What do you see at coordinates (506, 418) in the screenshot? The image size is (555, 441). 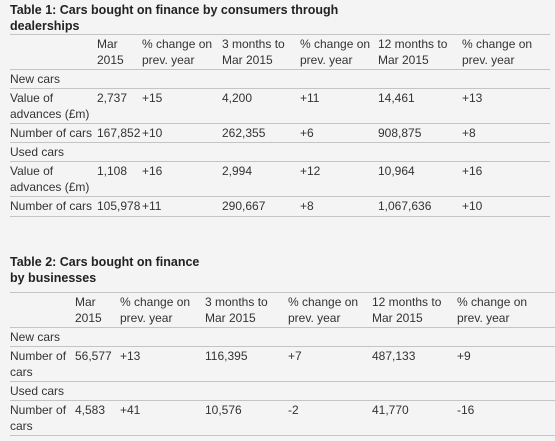 I see `cell: -16` at bounding box center [506, 418].